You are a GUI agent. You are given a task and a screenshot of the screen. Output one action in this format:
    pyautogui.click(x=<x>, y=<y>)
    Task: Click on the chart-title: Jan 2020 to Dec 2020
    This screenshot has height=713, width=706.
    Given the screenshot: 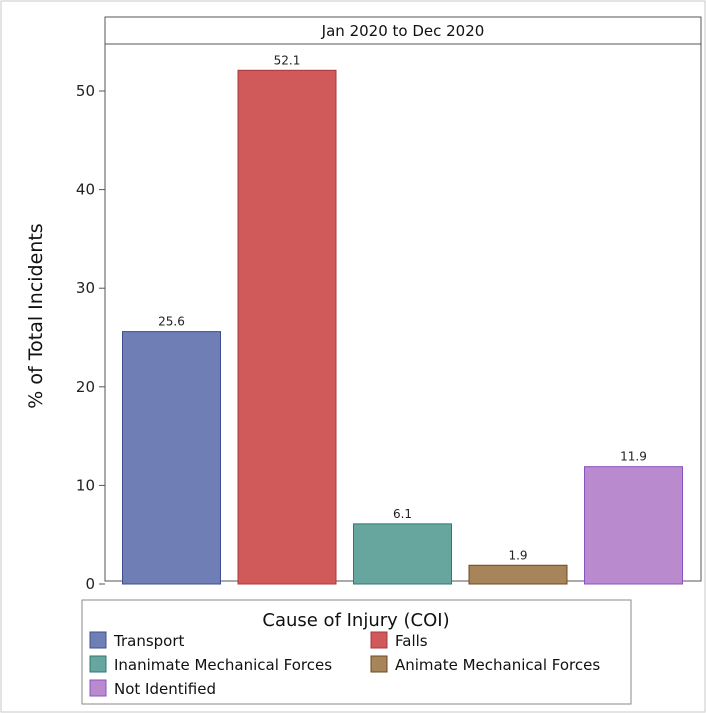 What is the action you would take?
    pyautogui.click(x=403, y=31)
    